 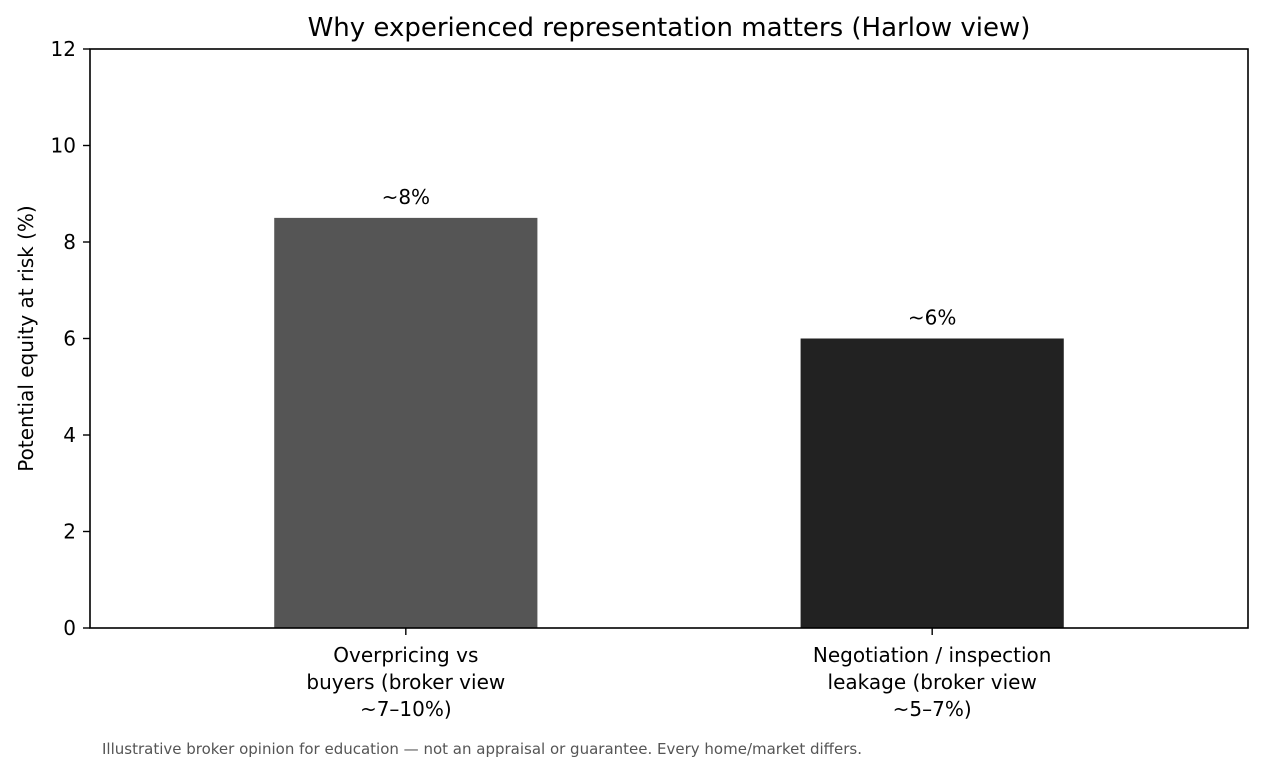 What do you see at coordinates (26, 338) in the screenshot?
I see `y-axis-label: Potential equity at risk (%)` at bounding box center [26, 338].